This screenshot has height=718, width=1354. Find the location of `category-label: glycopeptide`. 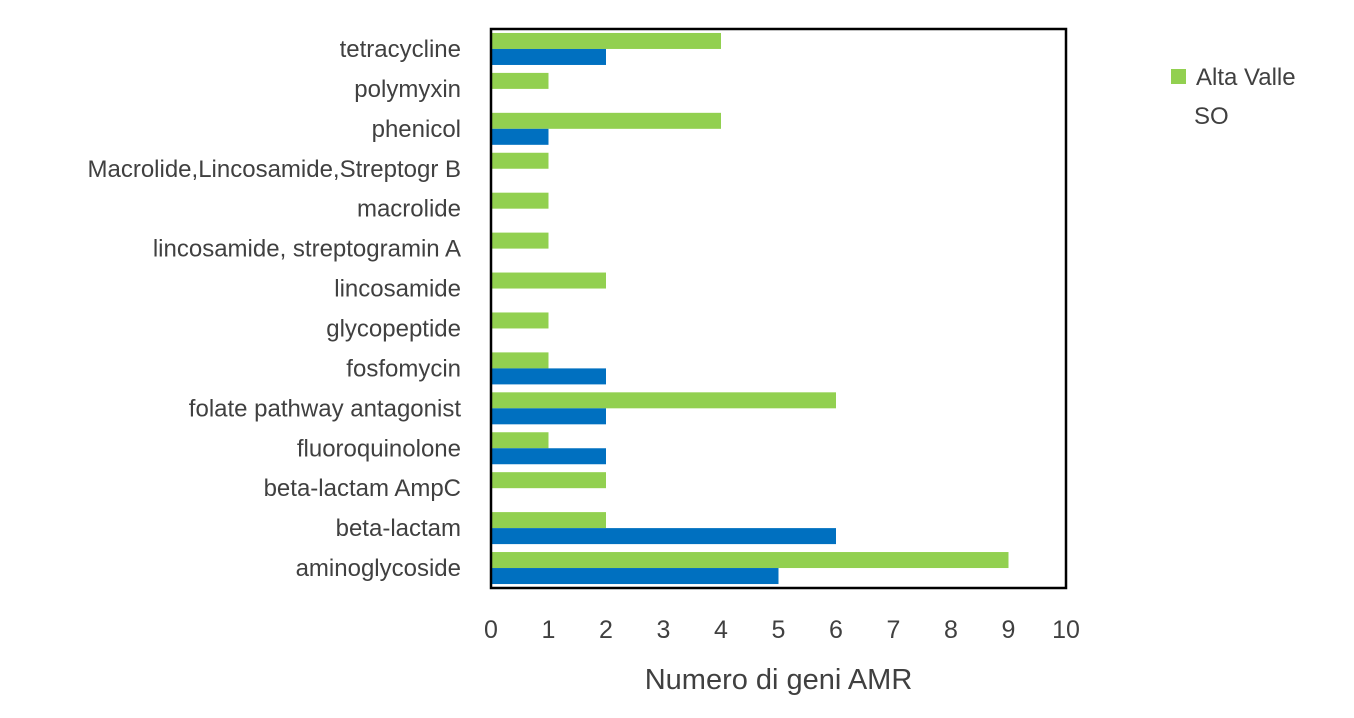

category-label: glycopeptide is located at coordinates (393, 328).